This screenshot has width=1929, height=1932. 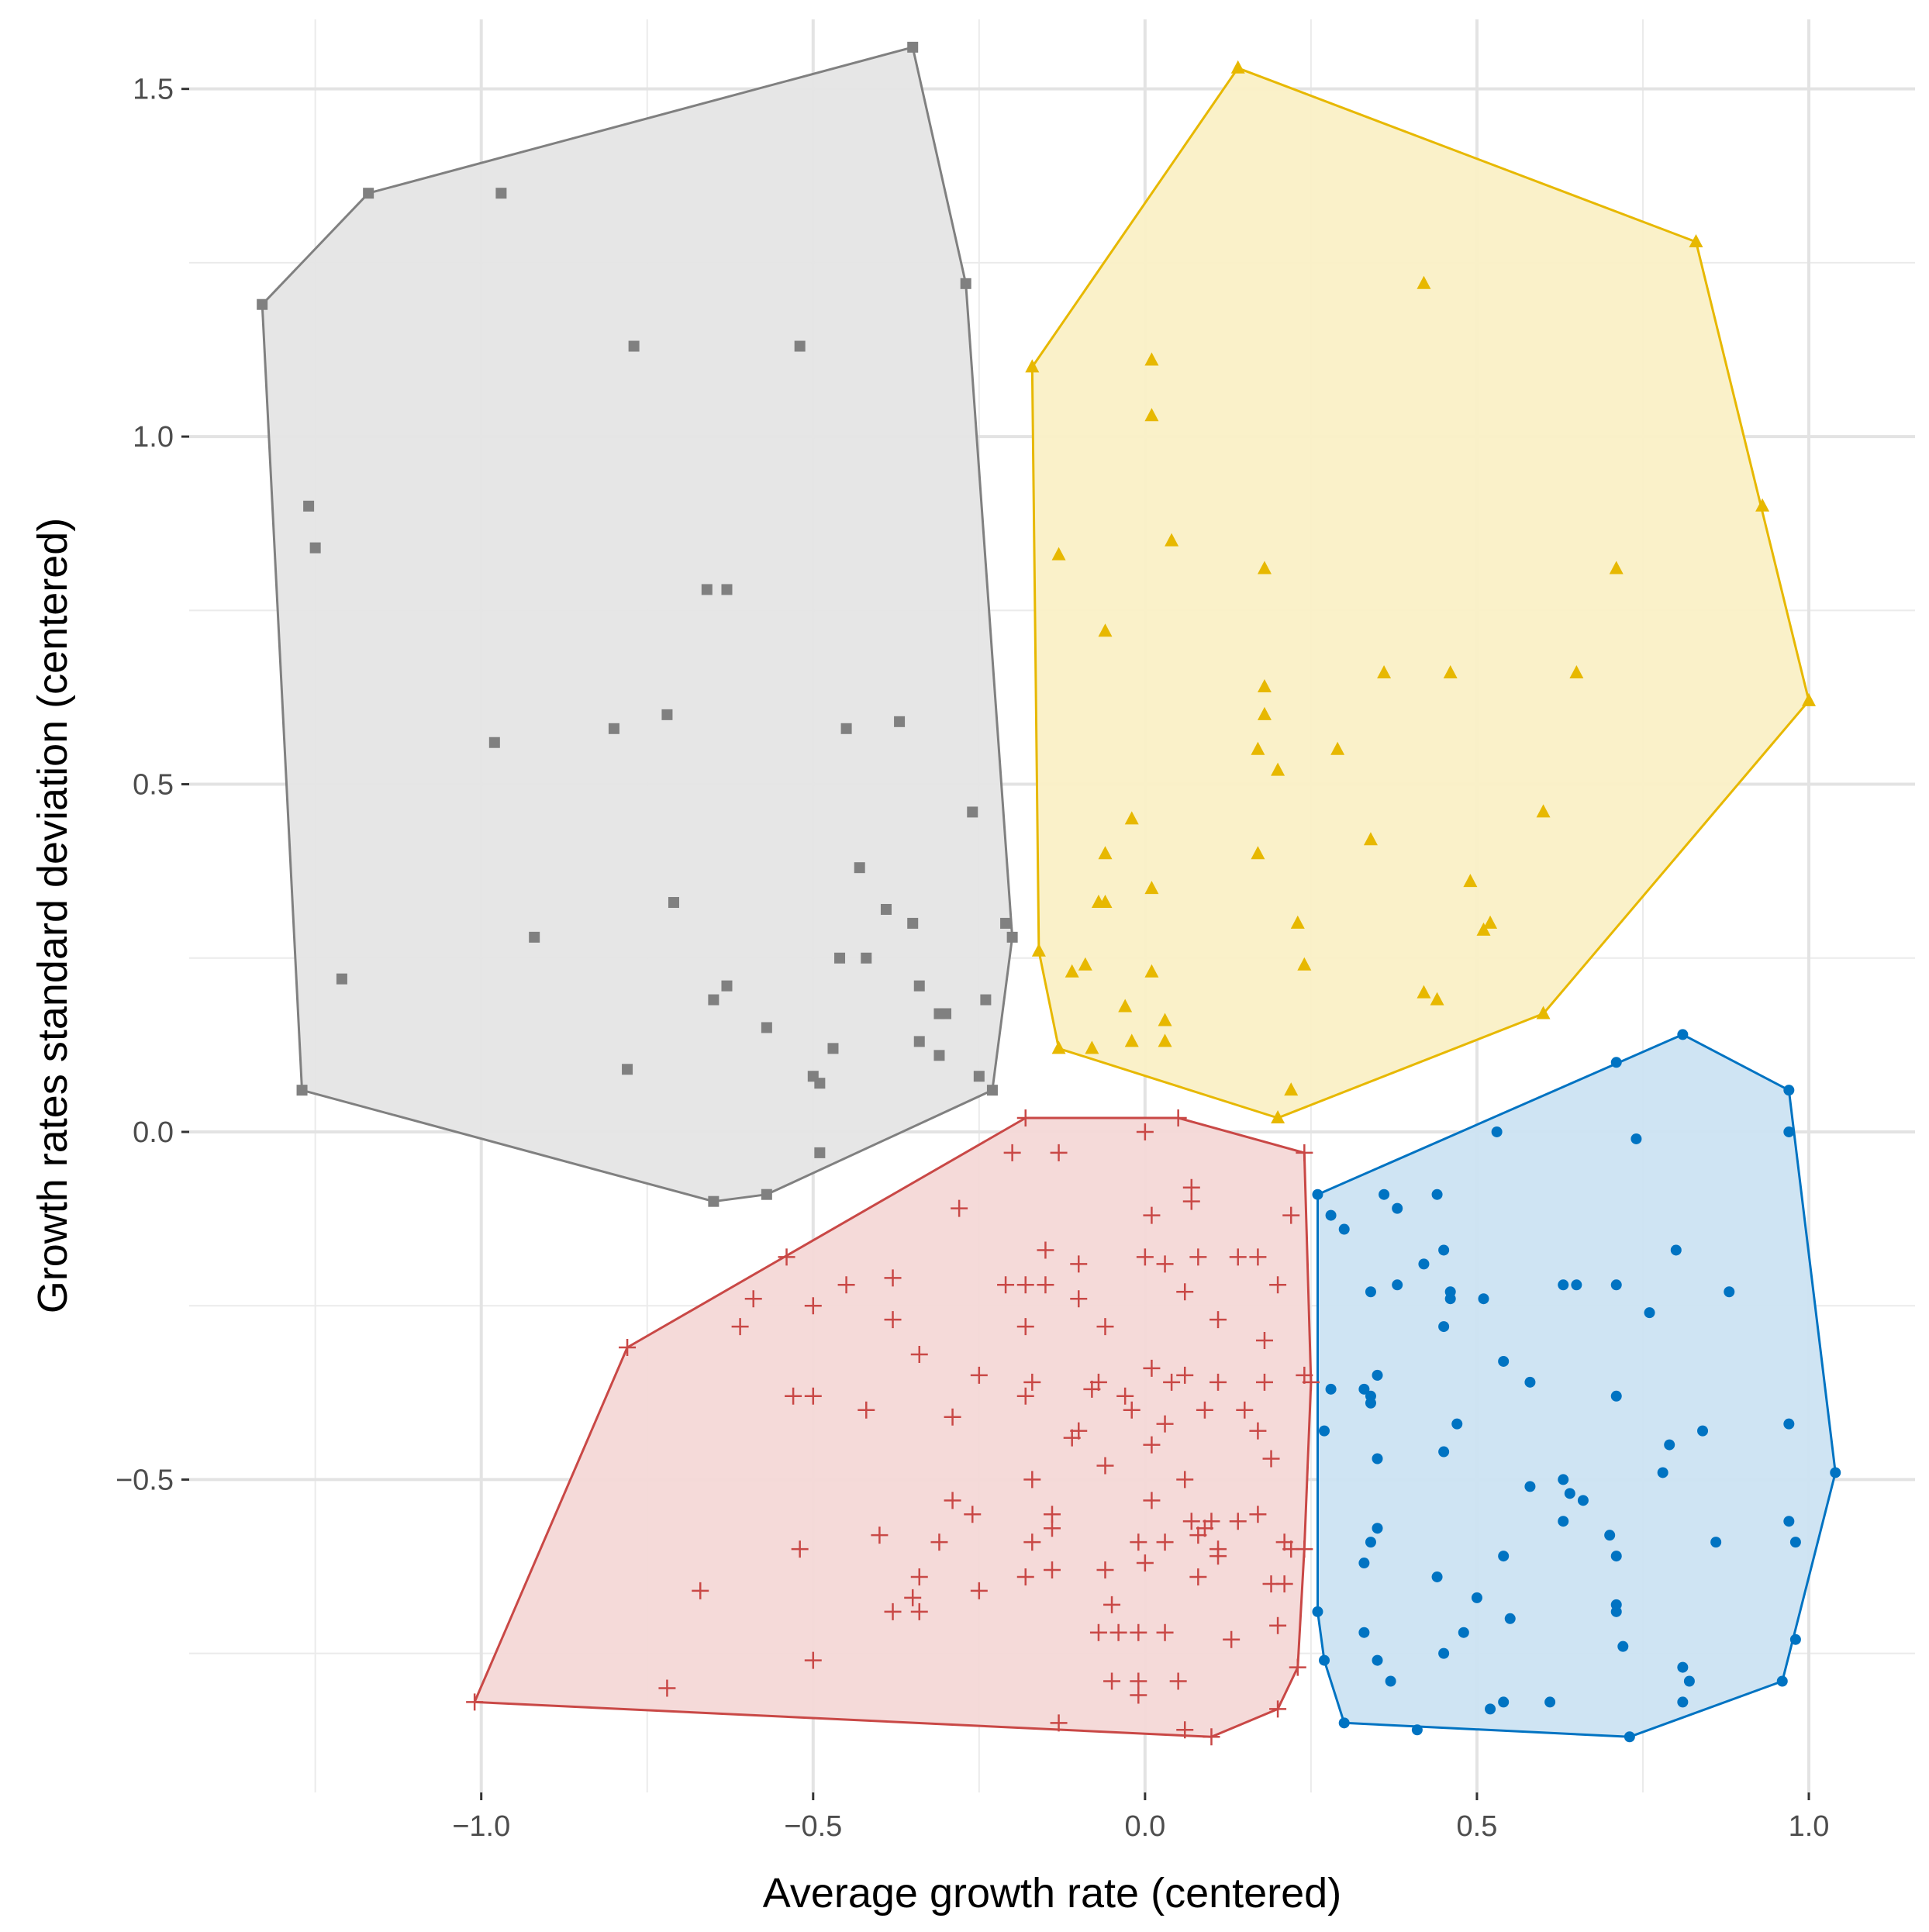 I want to click on x-tick-label: −1.0, so click(x=481, y=1826).